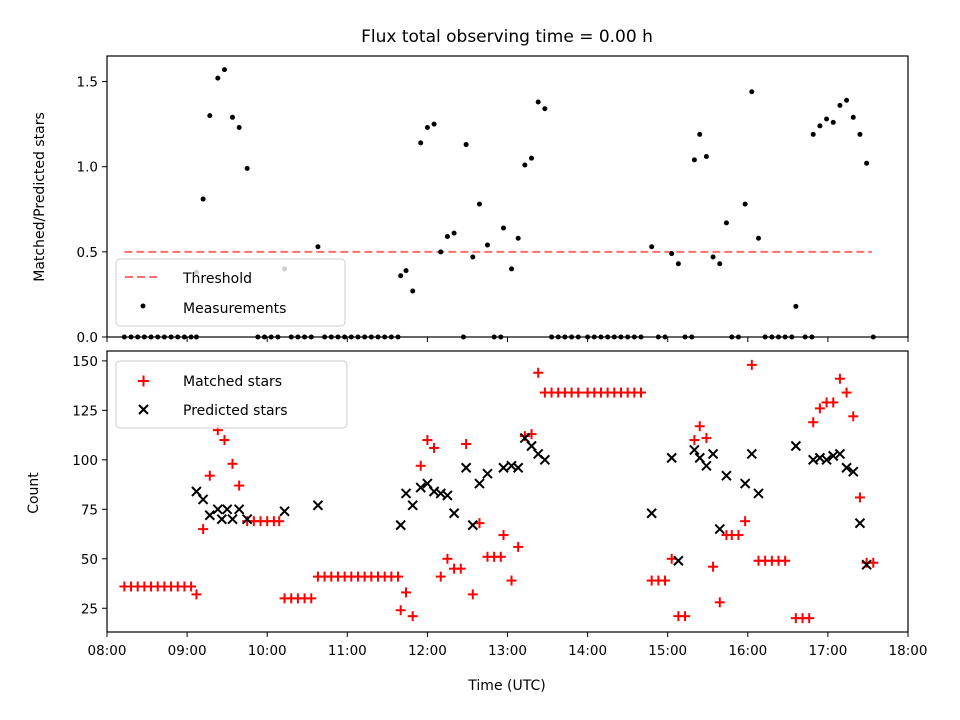 Image resolution: width=960 pixels, height=720 pixels. Describe the element at coordinates (34, 493) in the screenshot. I see `bottom-y-axis-label: Count` at that location.